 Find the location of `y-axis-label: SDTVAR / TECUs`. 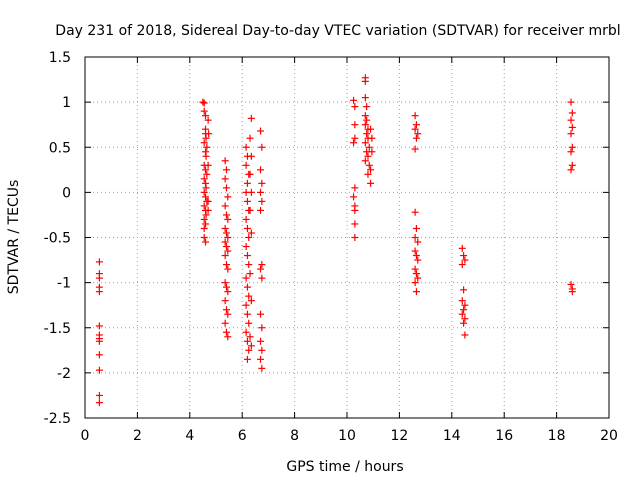

y-axis-label: SDTVAR / TECUs is located at coordinates (14, 237).